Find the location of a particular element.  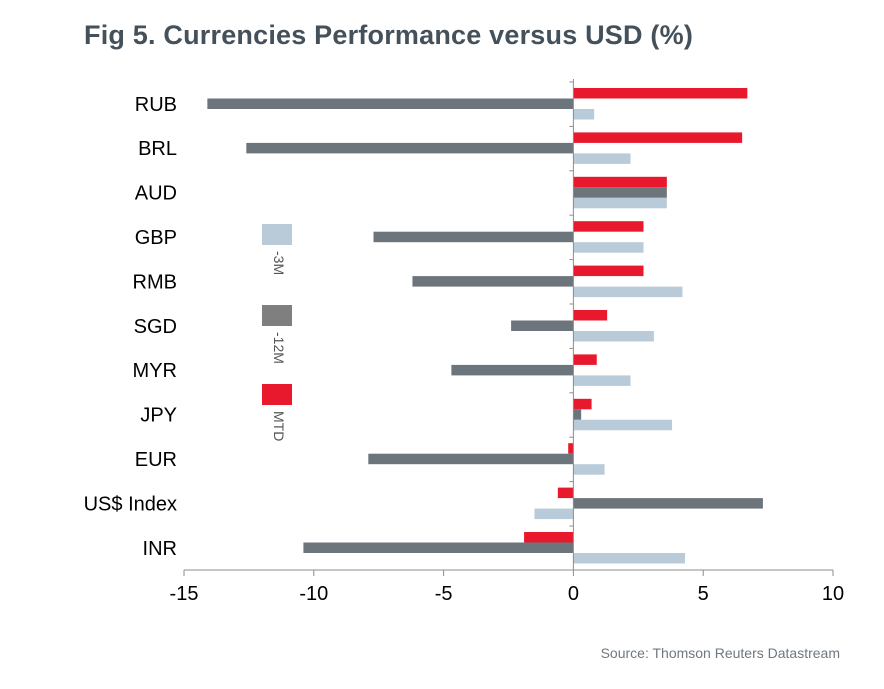

bar-myr-3m is located at coordinates (602, 380).